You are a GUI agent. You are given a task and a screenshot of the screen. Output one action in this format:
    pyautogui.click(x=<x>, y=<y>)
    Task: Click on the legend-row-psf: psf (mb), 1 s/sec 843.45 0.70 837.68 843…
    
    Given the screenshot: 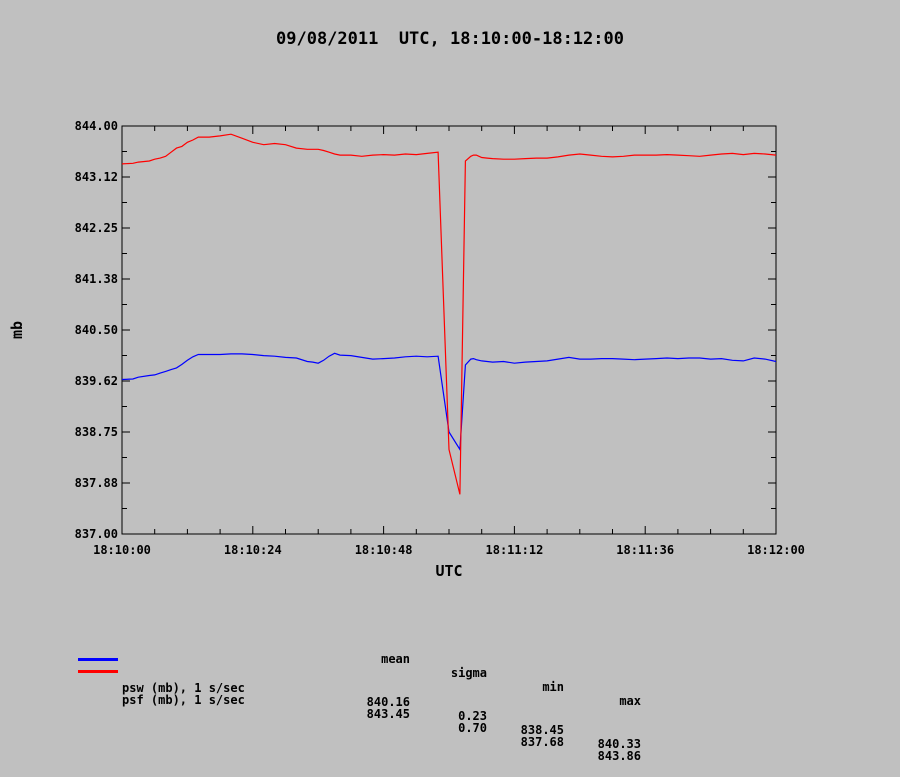 What is the action you would take?
    pyautogui.click(x=370, y=714)
    